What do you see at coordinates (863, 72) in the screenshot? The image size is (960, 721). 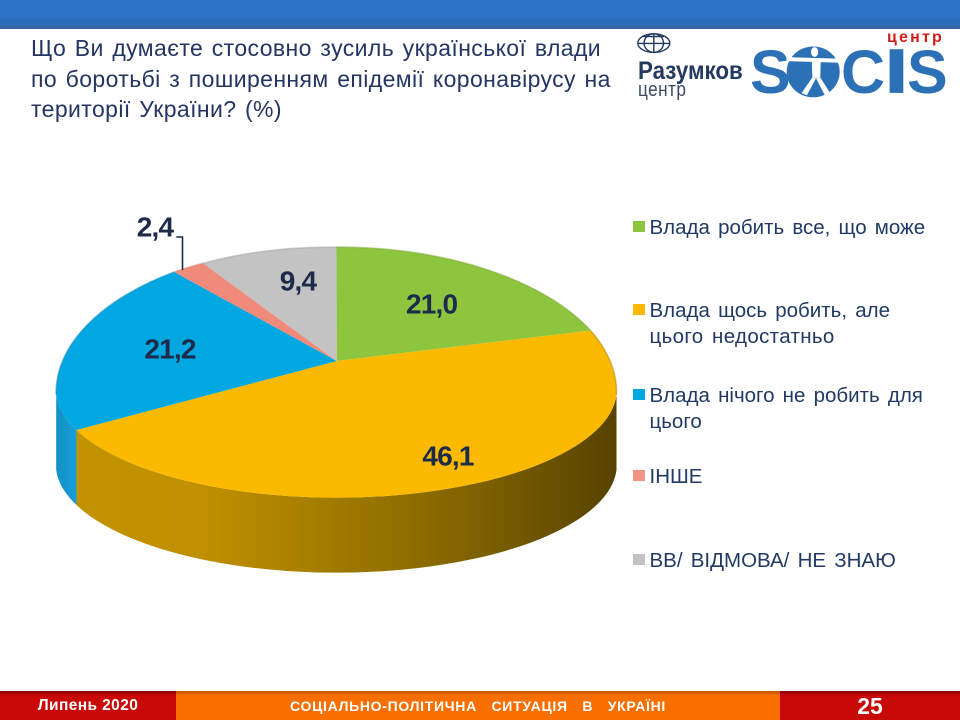 I see `svg-text: C` at bounding box center [863, 72].